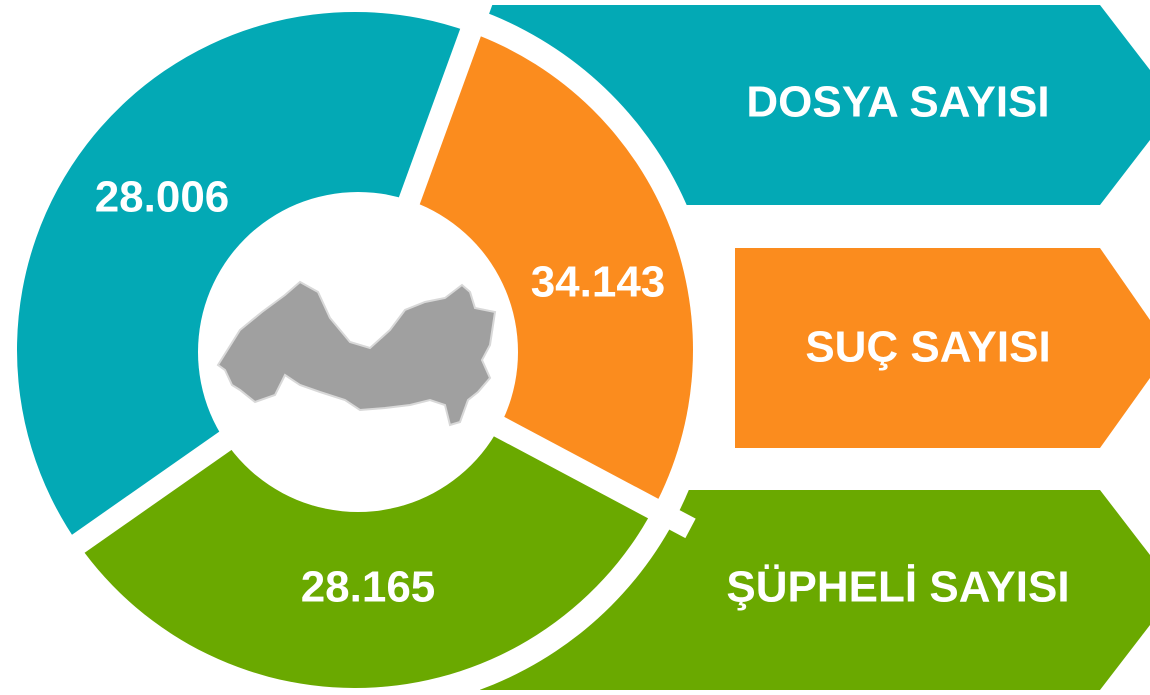  I want to click on arrow-orange, so click(942, 348).